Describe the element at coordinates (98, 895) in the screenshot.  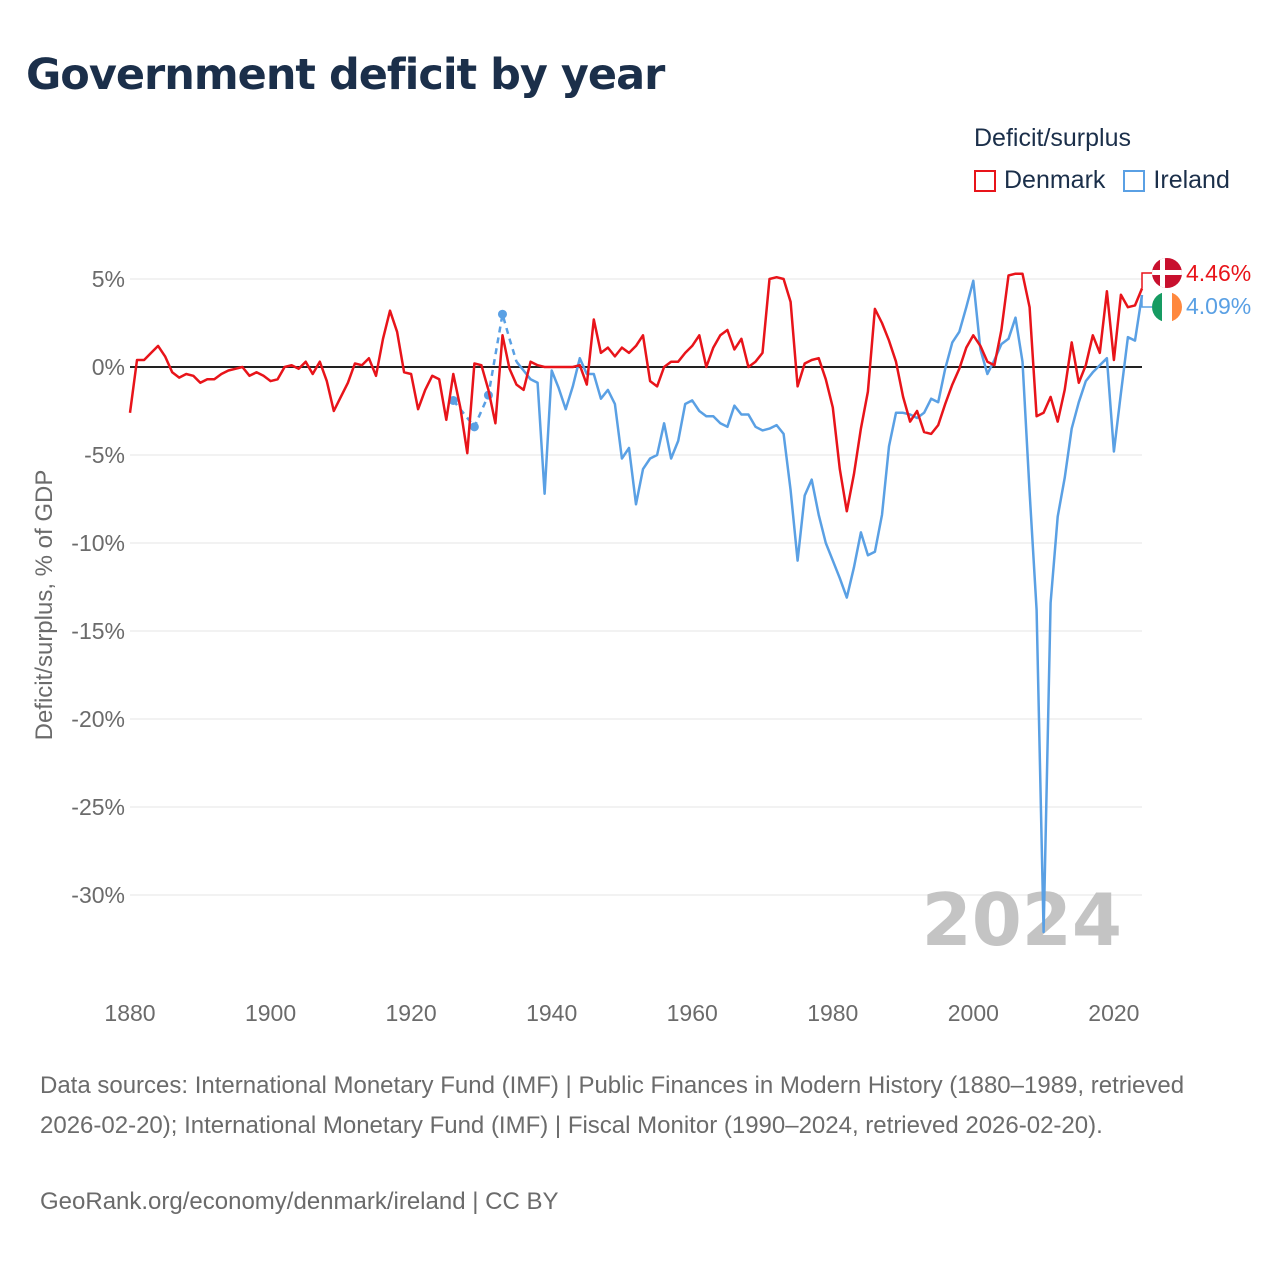
I see `y-tick-label: -30%` at that location.